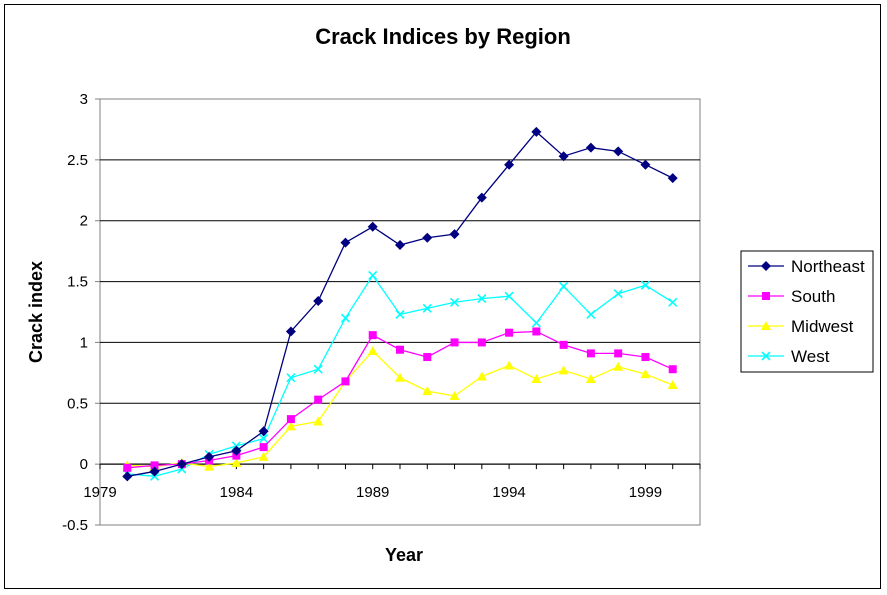 This screenshot has width=887, height=595. Describe the element at coordinates (372, 492) in the screenshot. I see `x-tick-label-2: 1989` at that location.